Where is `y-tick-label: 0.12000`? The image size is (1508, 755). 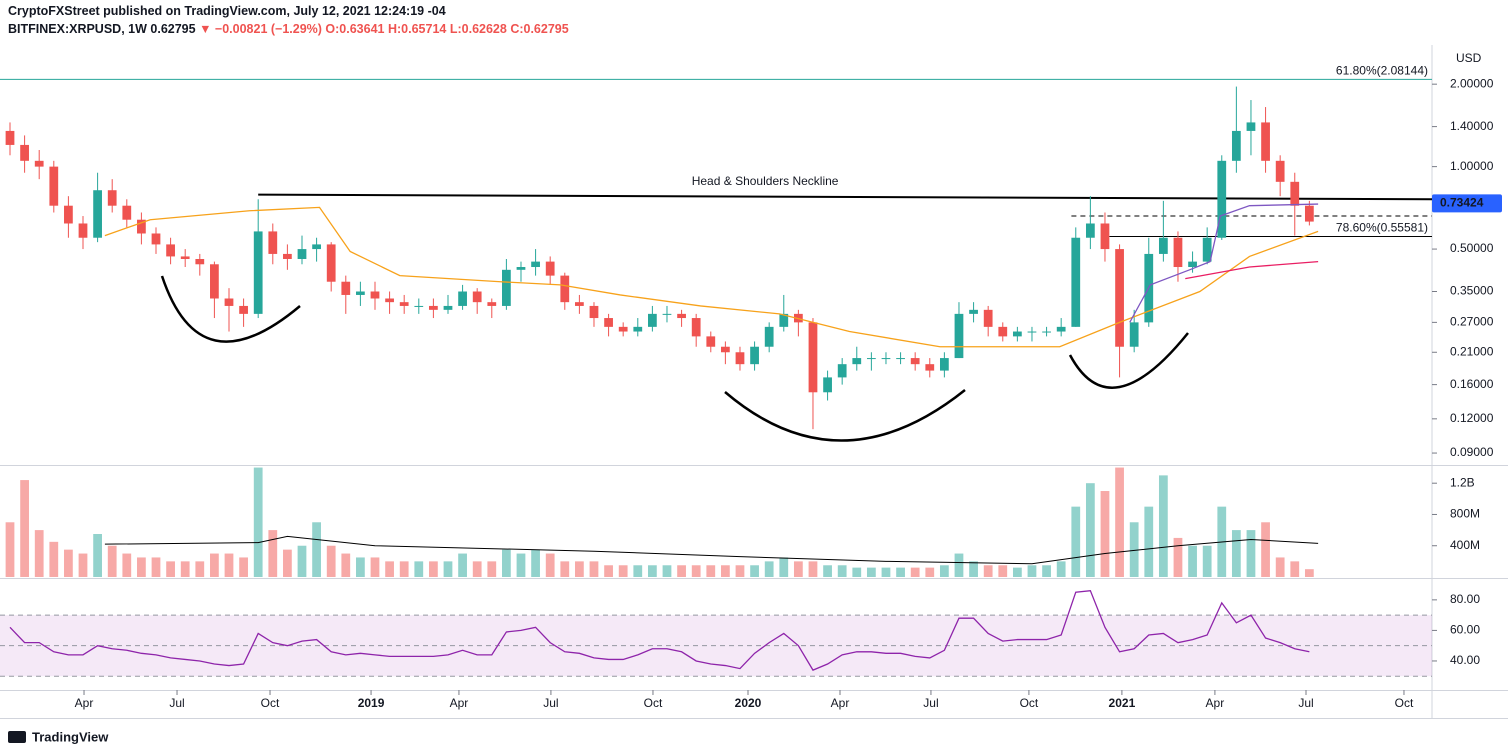 y-tick-label: 0.12000 is located at coordinates (1472, 418).